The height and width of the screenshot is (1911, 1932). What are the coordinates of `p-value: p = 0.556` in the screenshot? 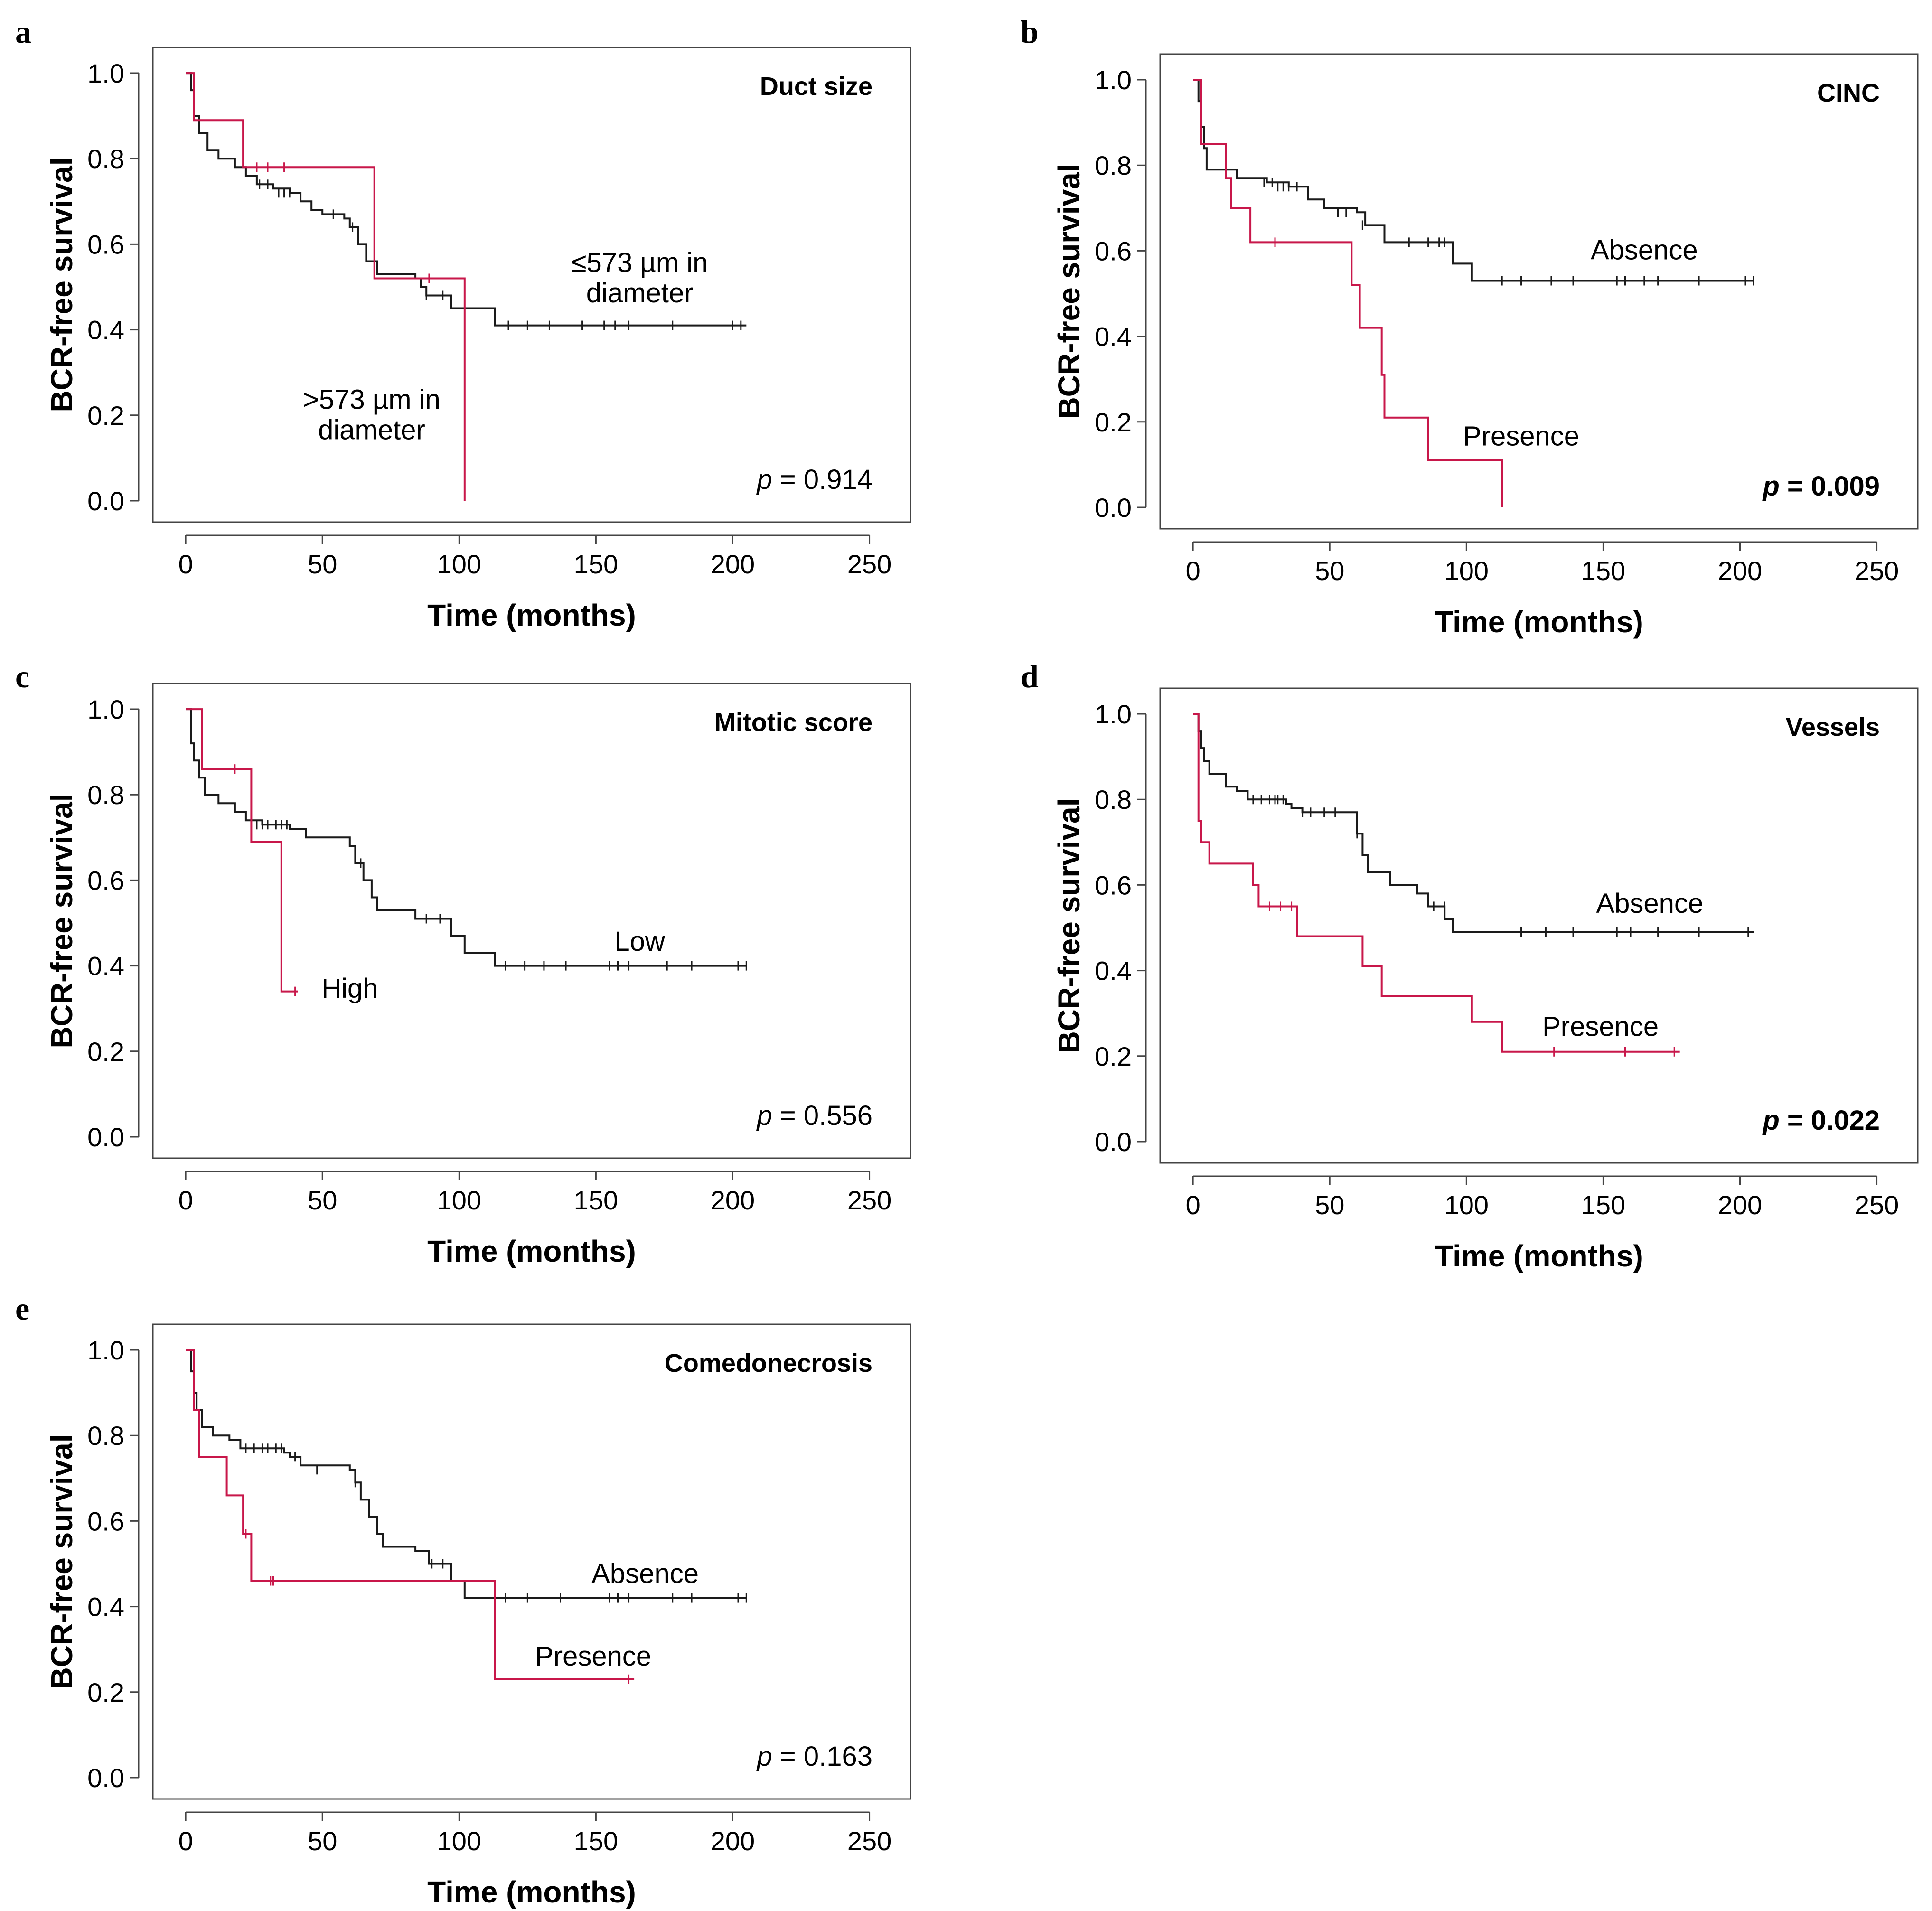 It's located at (814, 1115).